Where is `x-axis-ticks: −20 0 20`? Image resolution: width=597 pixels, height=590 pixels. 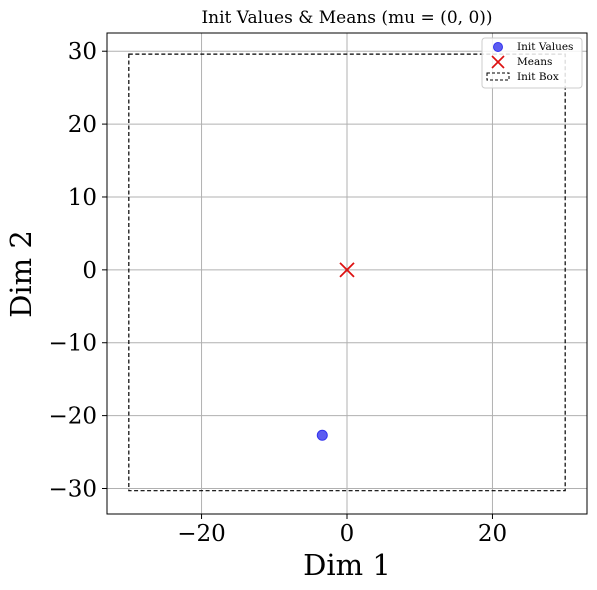 x-axis-ticks: −20 0 20 is located at coordinates (342, 530).